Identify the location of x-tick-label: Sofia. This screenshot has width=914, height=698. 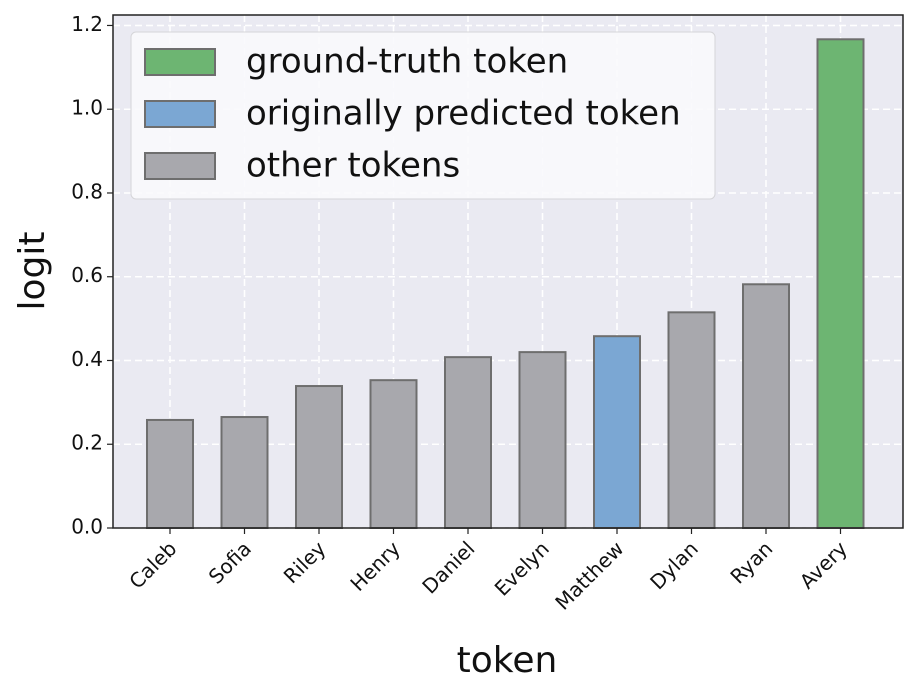
(230, 562).